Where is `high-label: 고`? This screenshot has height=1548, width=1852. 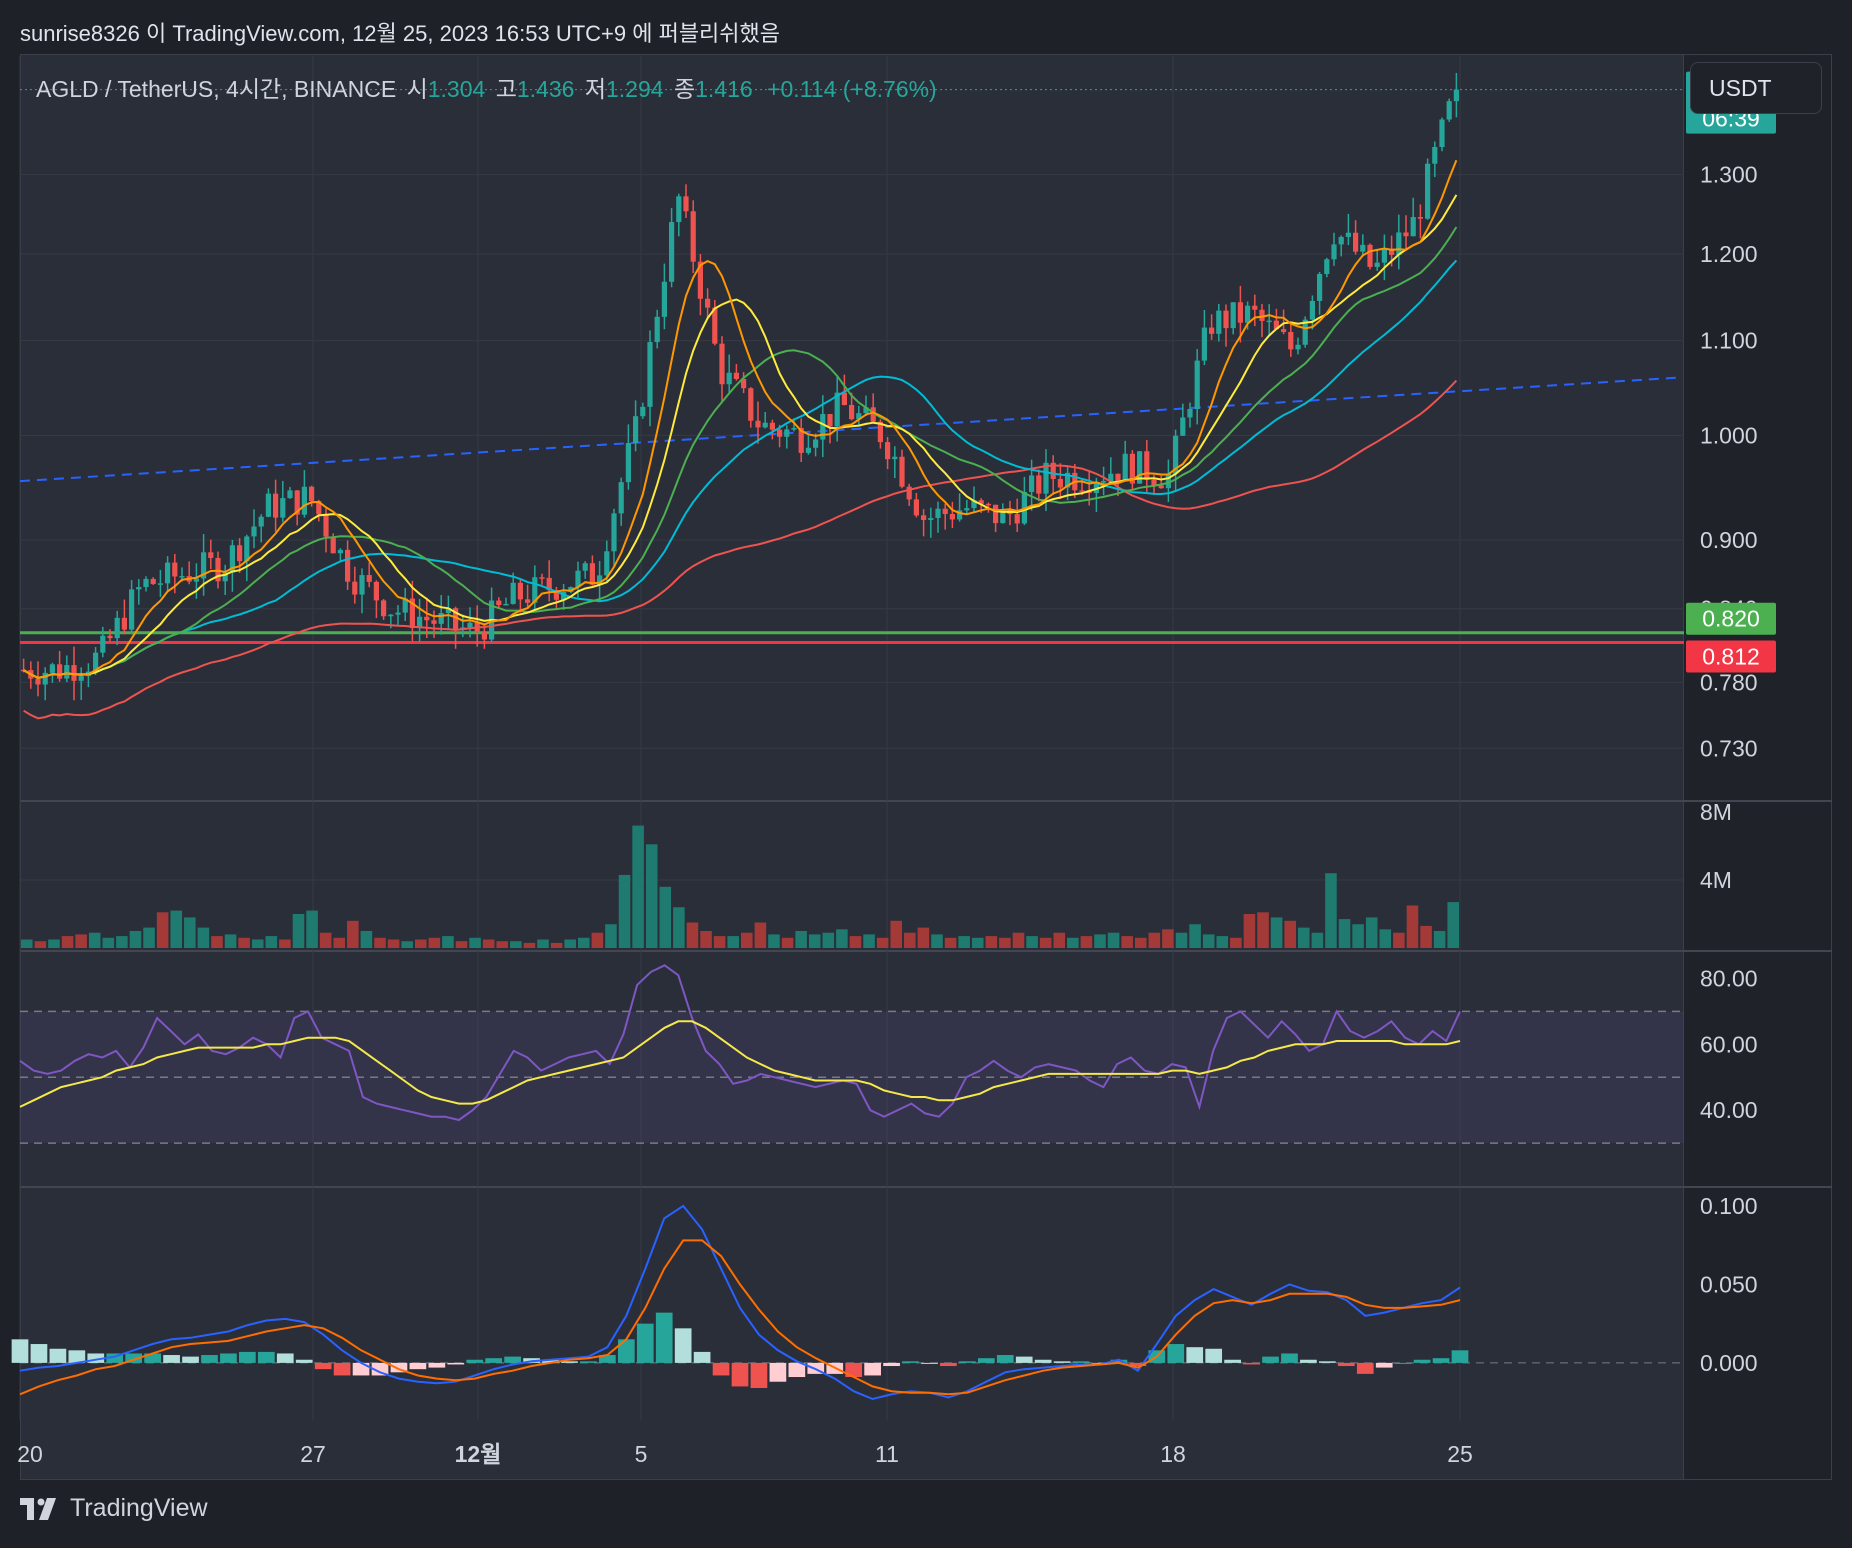 high-label: 고 is located at coordinates (506, 89).